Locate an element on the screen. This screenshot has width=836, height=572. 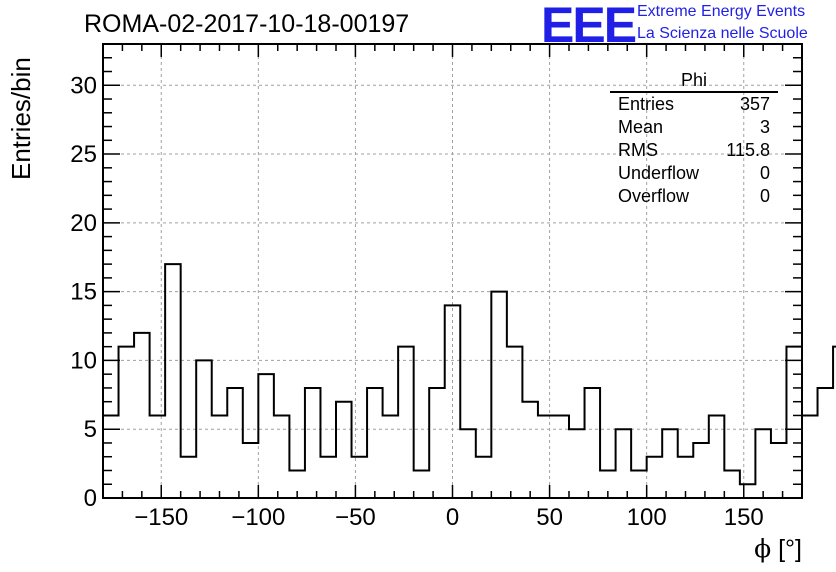
x-tick-label: 150 is located at coordinates (744, 517).